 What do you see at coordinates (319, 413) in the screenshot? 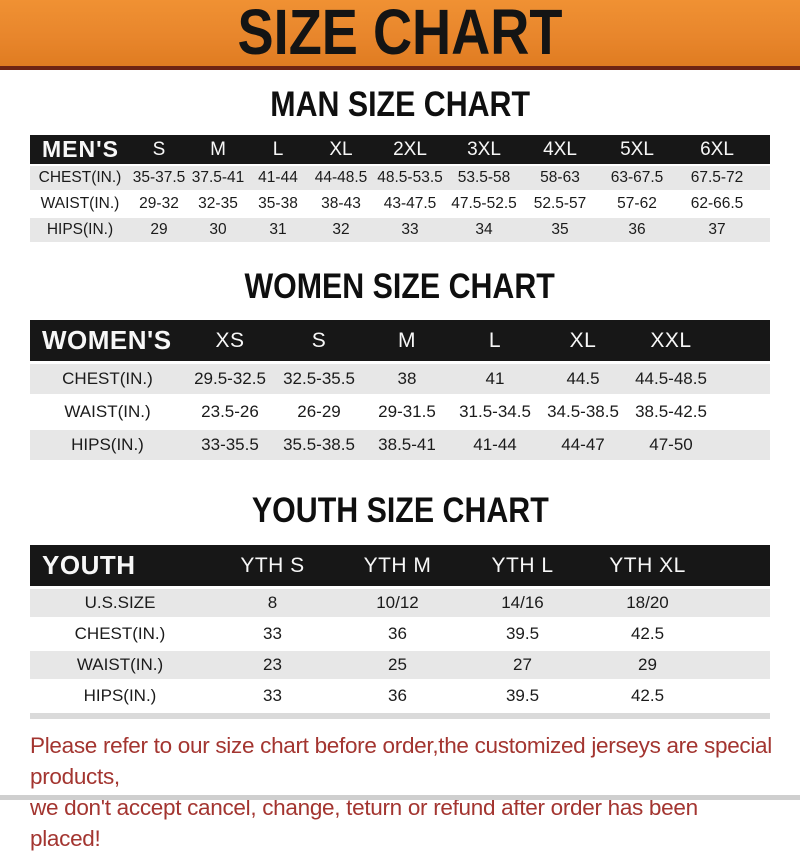
I see `size-value: 26-29` at bounding box center [319, 413].